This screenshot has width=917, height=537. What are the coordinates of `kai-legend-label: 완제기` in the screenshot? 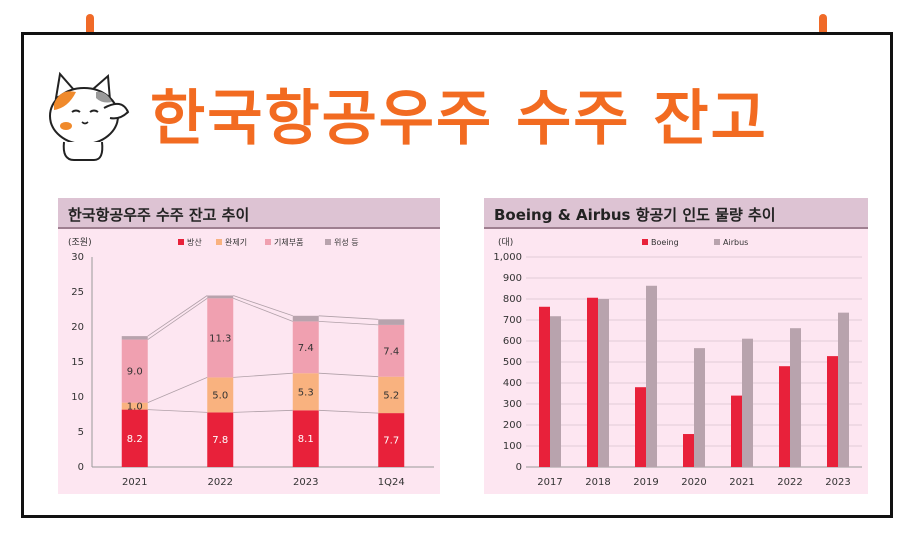 It's located at (236, 242).